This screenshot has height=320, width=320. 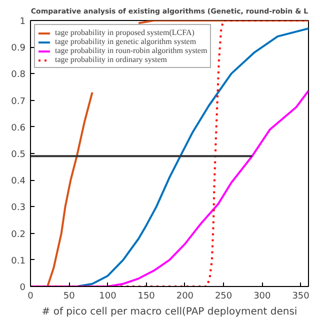 What do you see at coordinates (131, 50) in the screenshot?
I see `legend-label: tage probability in roun-robin algorithm system` at bounding box center [131, 50].